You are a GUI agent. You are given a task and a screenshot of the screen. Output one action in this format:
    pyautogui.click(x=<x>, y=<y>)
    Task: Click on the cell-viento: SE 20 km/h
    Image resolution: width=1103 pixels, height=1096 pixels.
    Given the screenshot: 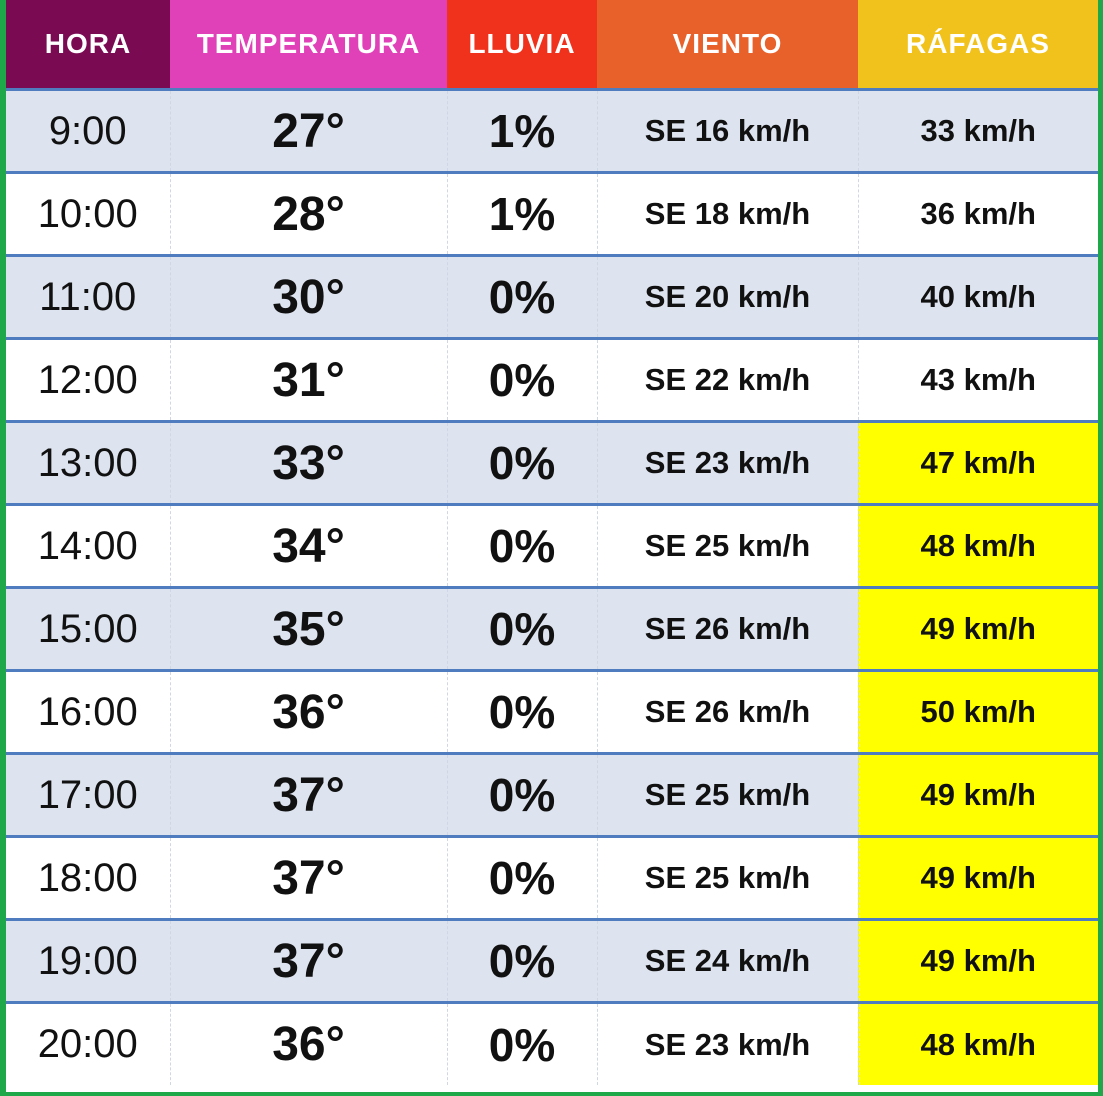 What is the action you would take?
    pyautogui.click(x=728, y=297)
    